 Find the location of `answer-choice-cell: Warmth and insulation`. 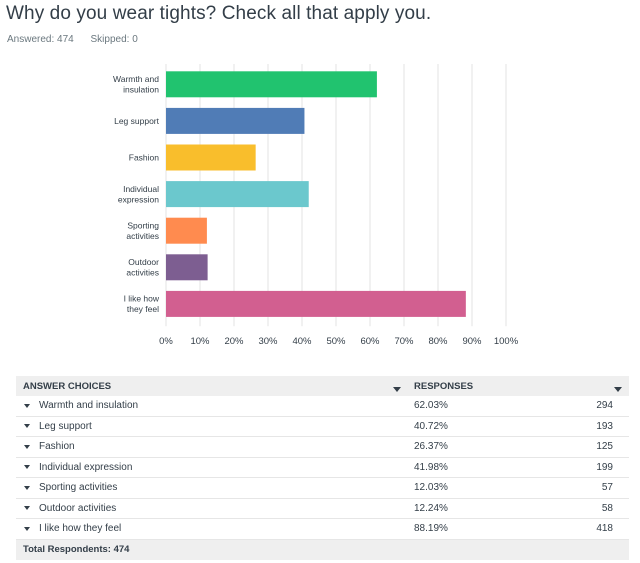

answer-choice-cell: Warmth and insulation is located at coordinates (212, 405).